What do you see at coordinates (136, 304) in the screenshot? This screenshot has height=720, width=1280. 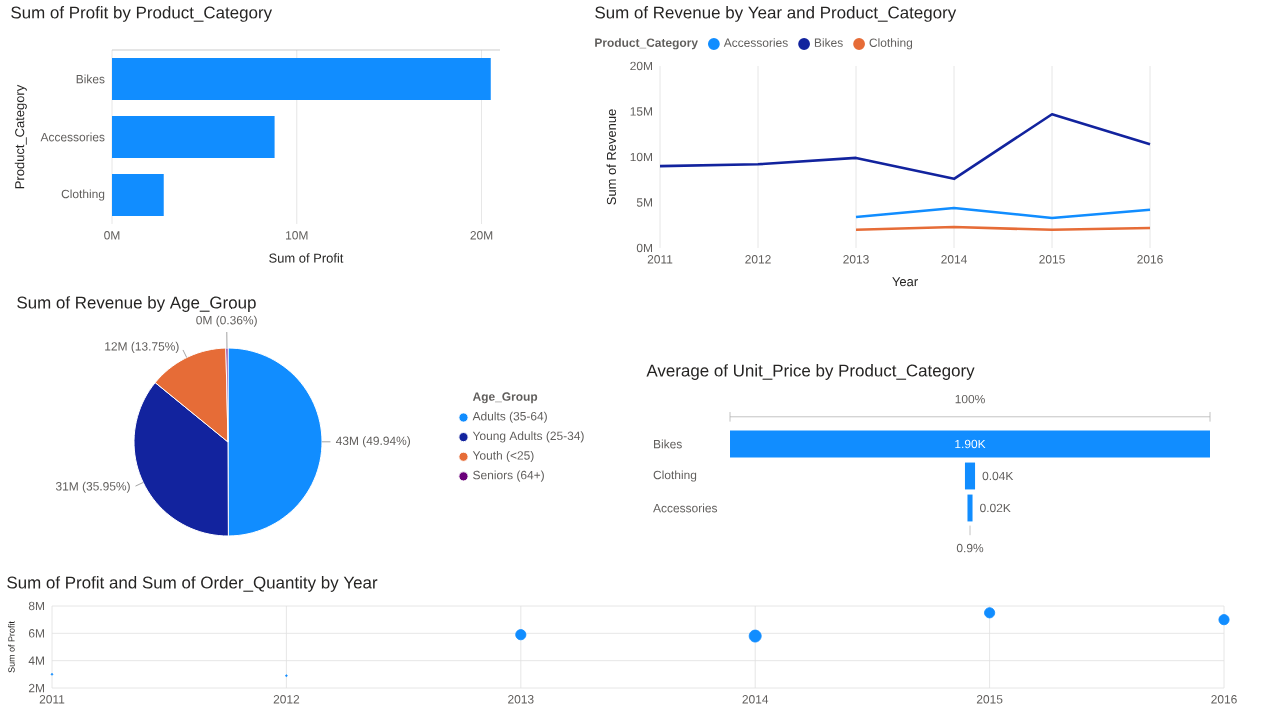 I see `chart-title: Sum of Revenue by Age_Group` at bounding box center [136, 304].